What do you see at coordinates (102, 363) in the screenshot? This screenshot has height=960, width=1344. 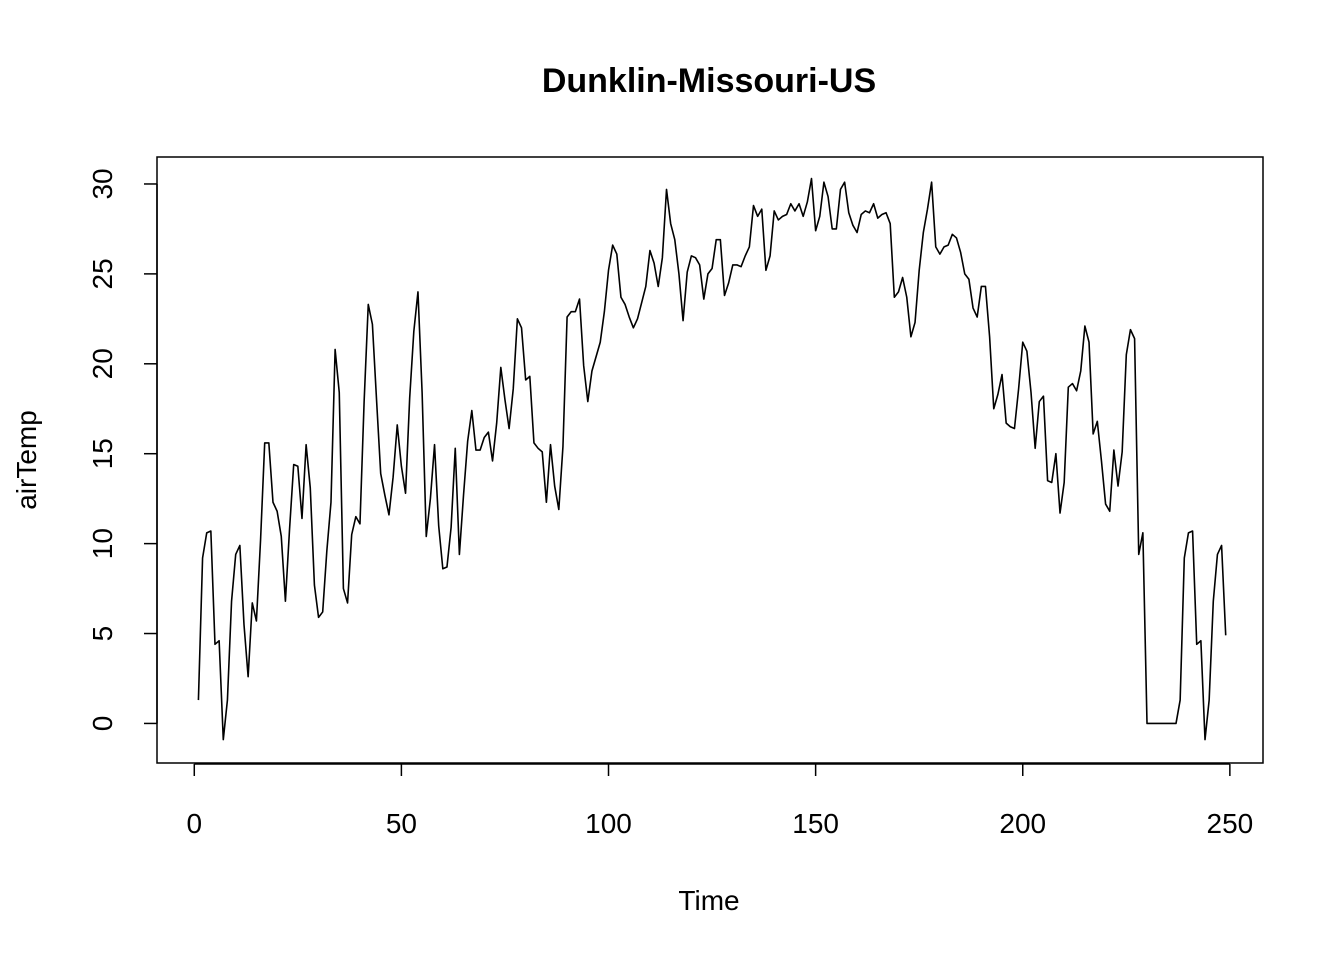 I see `y-tick-label: 20` at bounding box center [102, 363].